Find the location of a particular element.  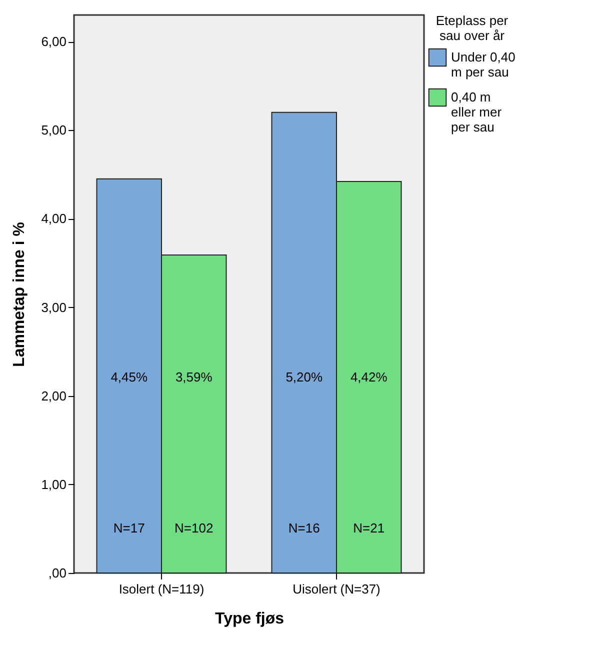

legend-label: Under 0,40 m per sau is located at coordinates (483, 65).